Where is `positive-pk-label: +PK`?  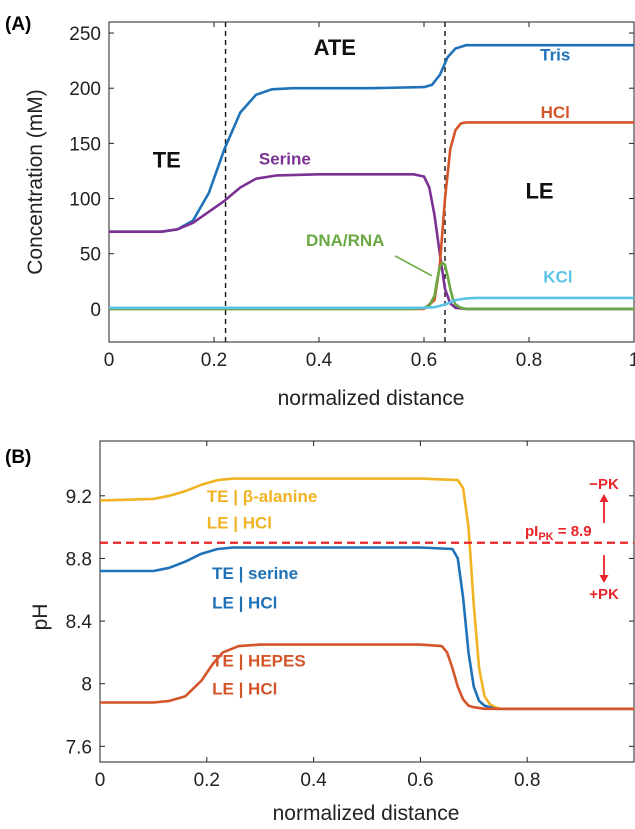 positive-pk-label: +PK is located at coordinates (604, 594).